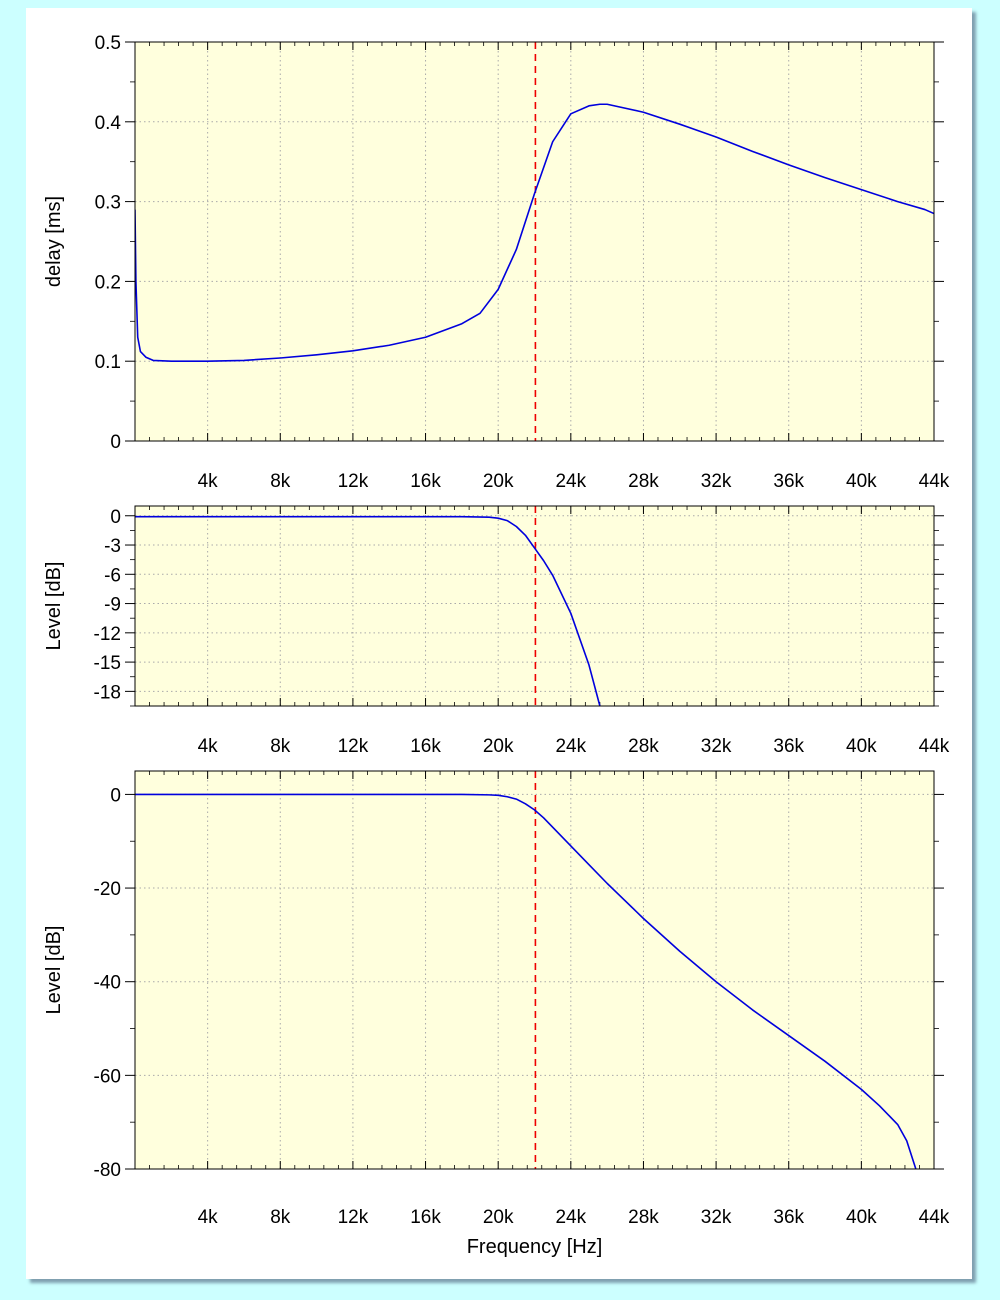  What do you see at coordinates (108, 43) in the screenshot?
I see `y-tick-label: 0.5` at bounding box center [108, 43].